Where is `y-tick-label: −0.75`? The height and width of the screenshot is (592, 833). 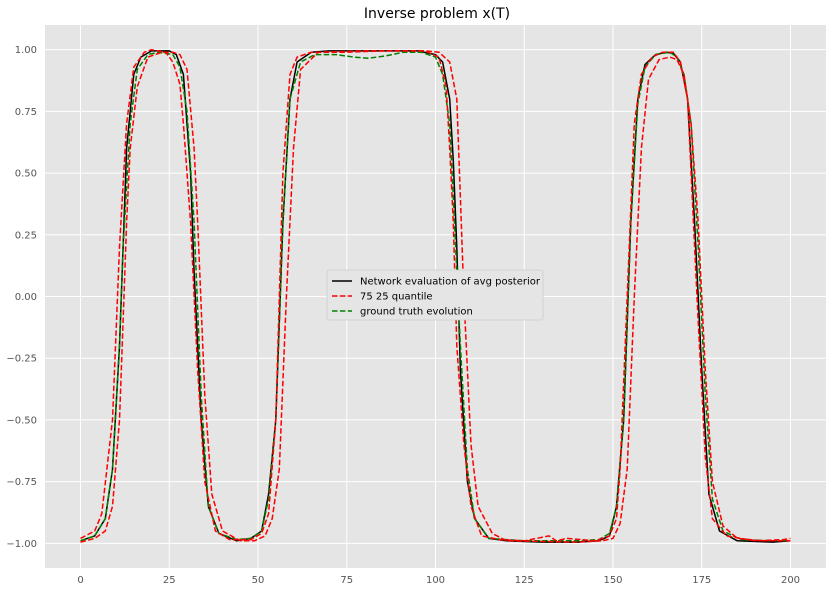
y-tick-label: −0.75 is located at coordinates (21, 482).